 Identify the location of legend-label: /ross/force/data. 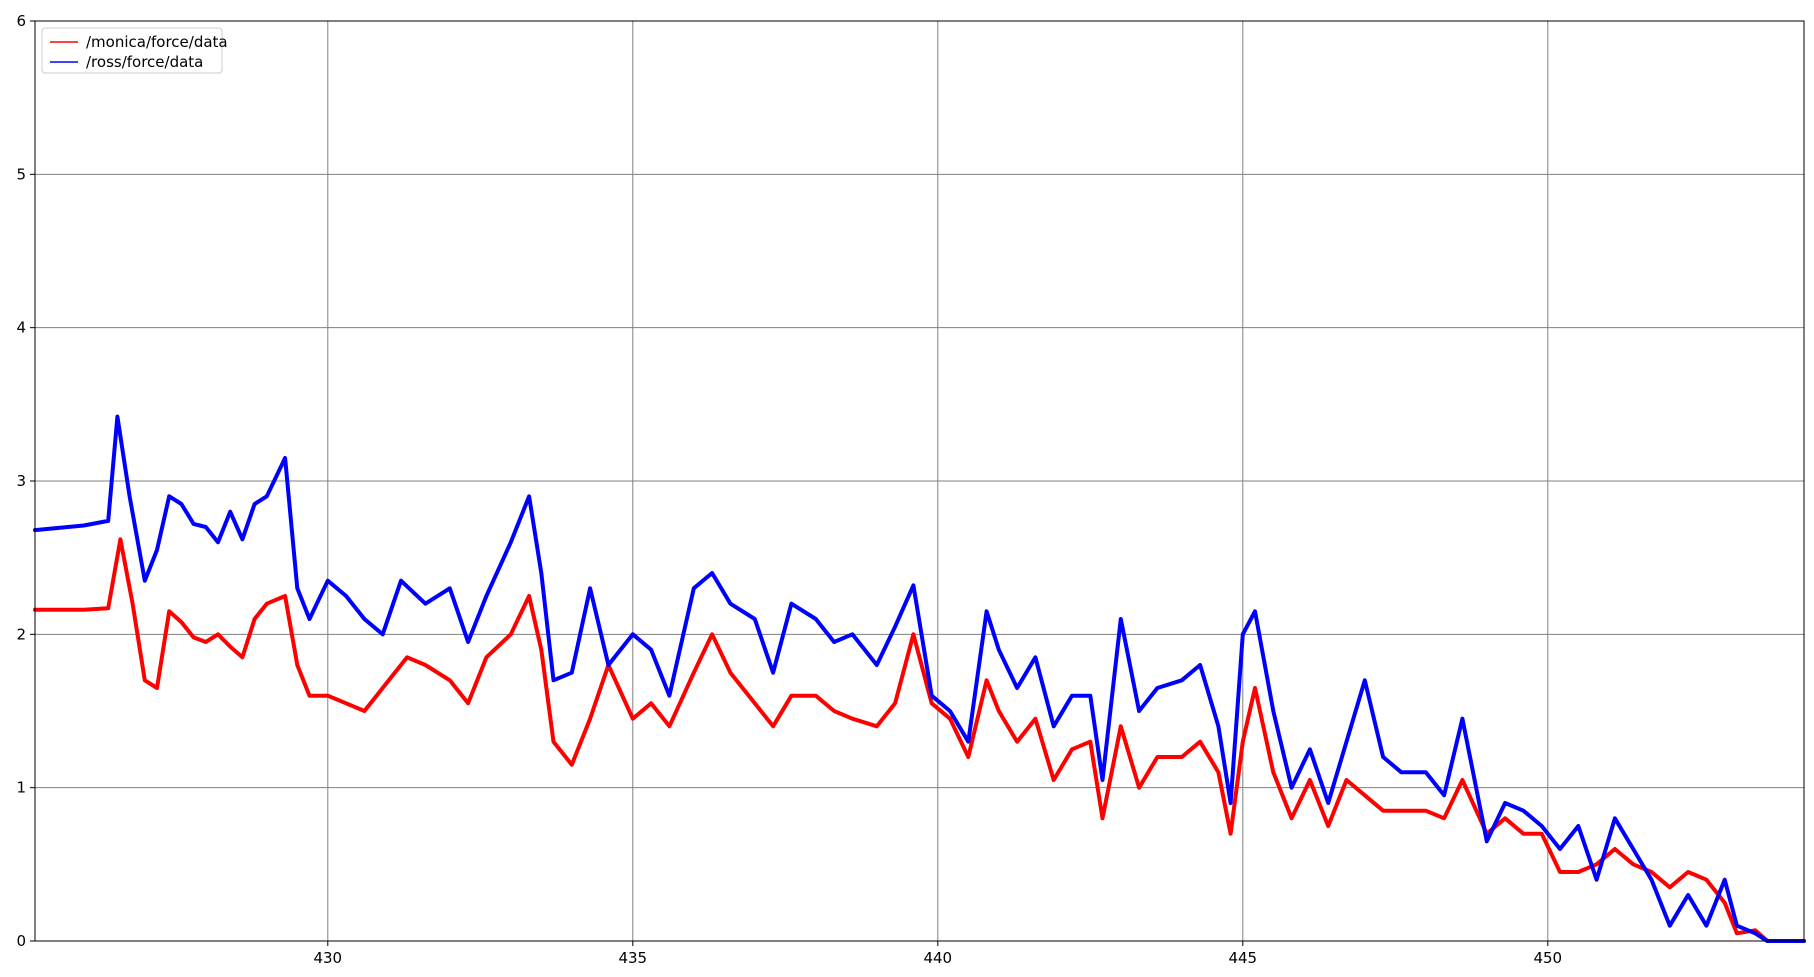
(144, 62).